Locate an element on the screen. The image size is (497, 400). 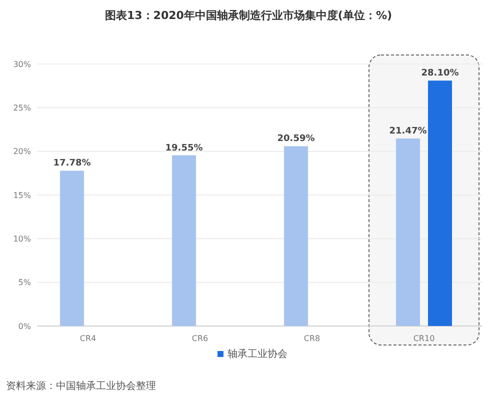
x-tick-label: CR10 is located at coordinates (424, 338).